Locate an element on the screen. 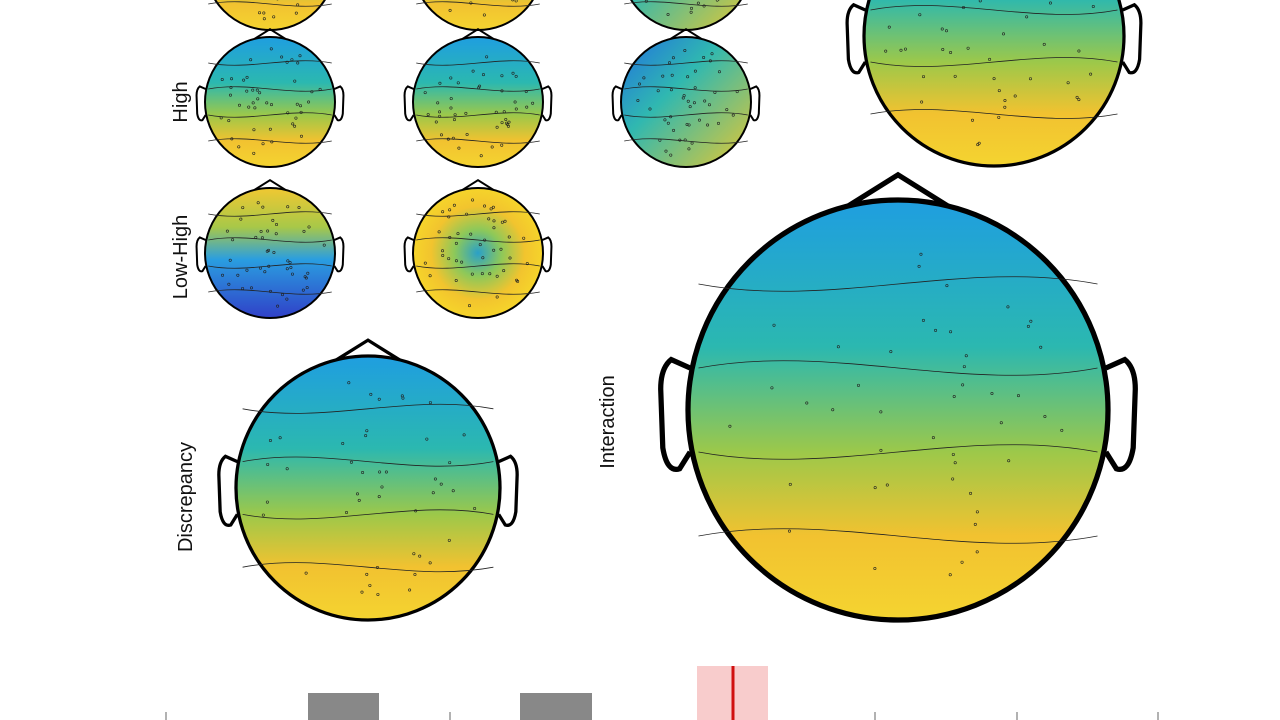 This screenshot has height=720, width=1280. row-label: Low-High is located at coordinates (181, 257).